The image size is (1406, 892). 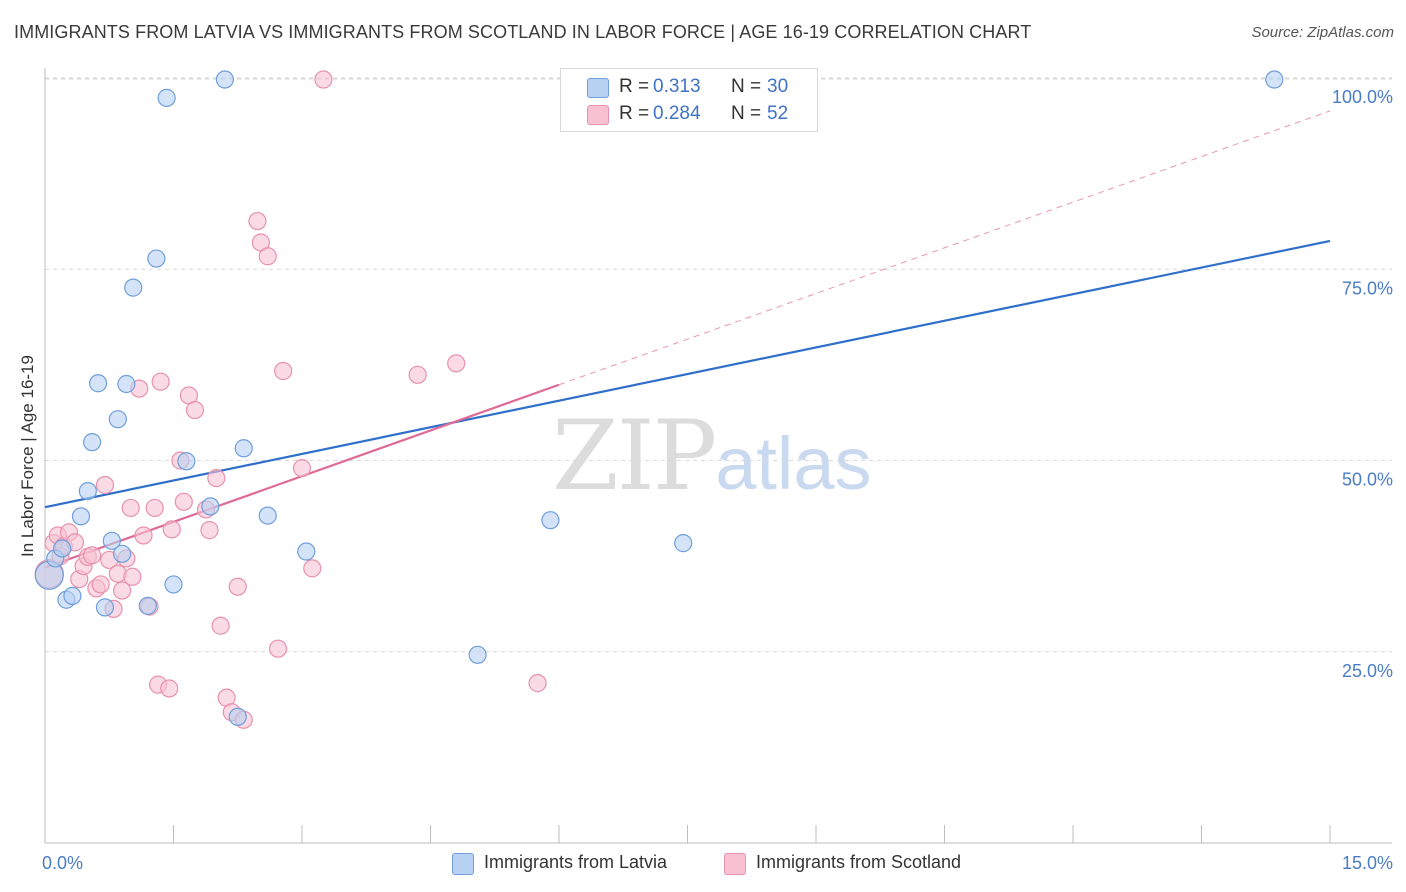 What do you see at coordinates (1322, 32) in the screenshot?
I see `source-label: Source: ZipAtlas.com` at bounding box center [1322, 32].